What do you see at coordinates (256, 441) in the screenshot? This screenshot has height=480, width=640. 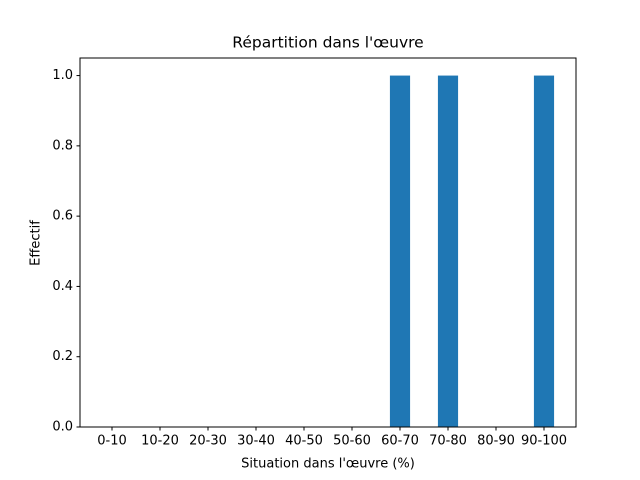 I see `x-tick-label: 30-40` at bounding box center [256, 441].